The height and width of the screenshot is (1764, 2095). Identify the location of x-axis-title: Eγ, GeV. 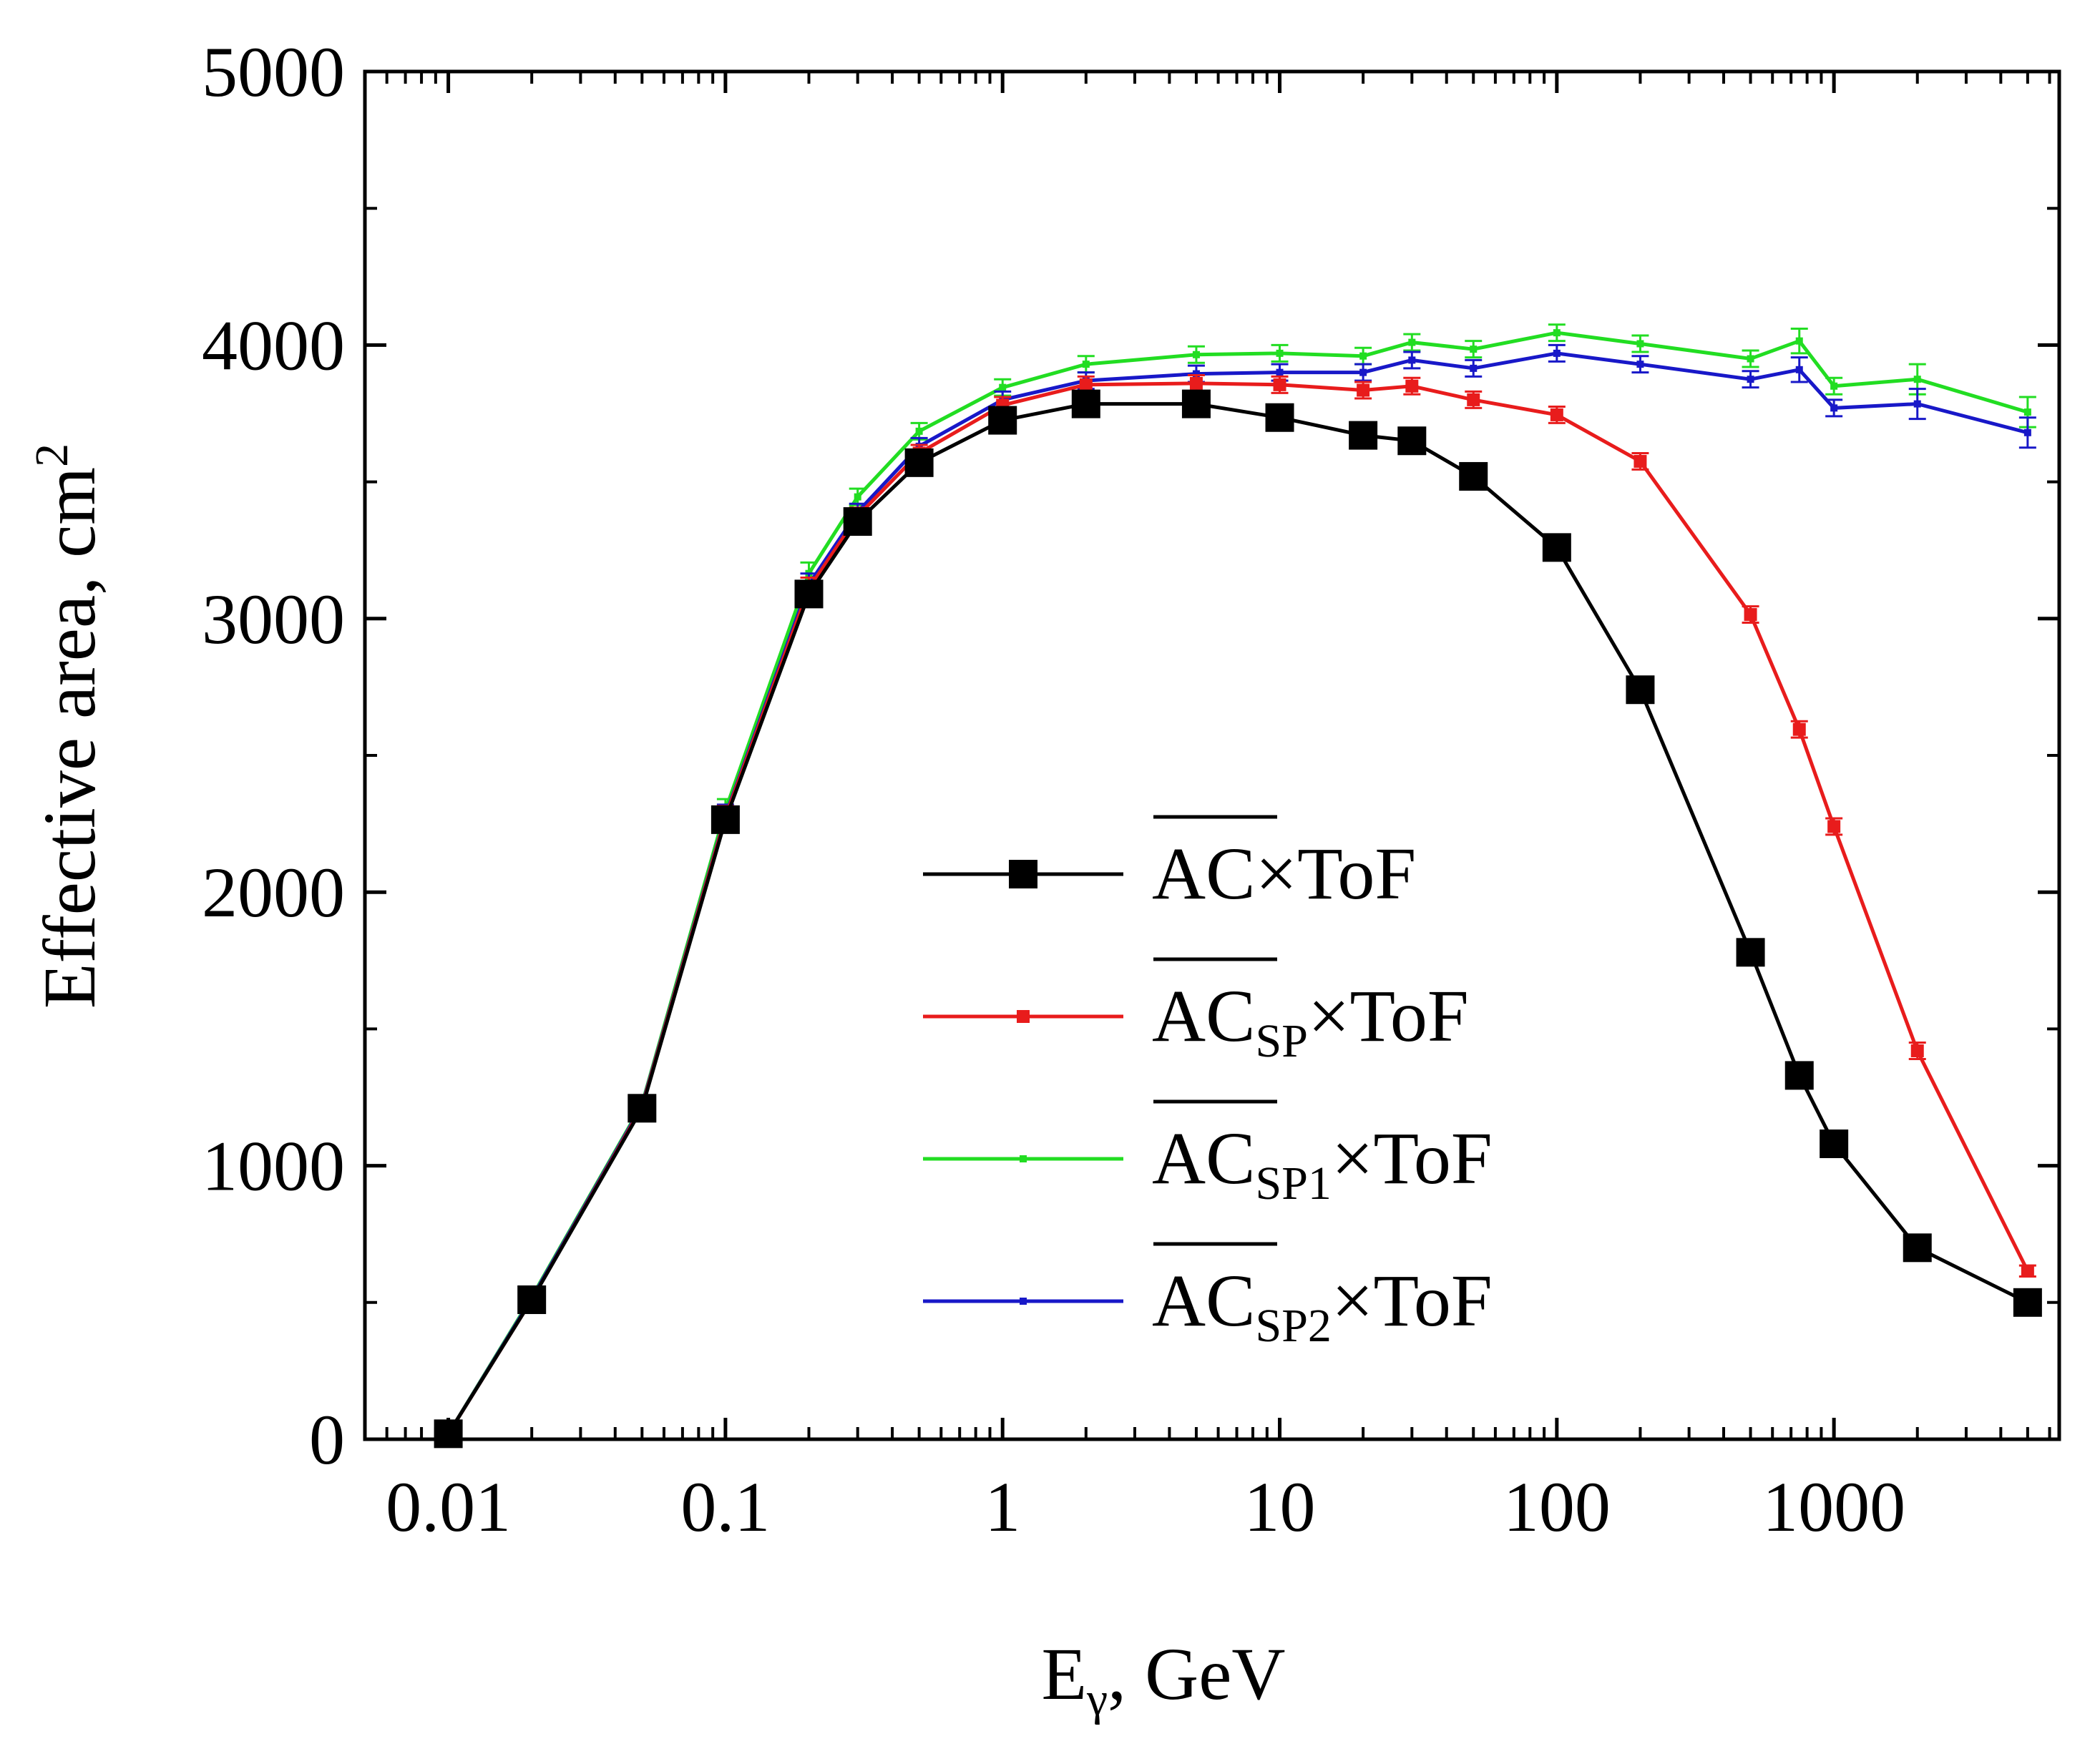
(1163, 1679).